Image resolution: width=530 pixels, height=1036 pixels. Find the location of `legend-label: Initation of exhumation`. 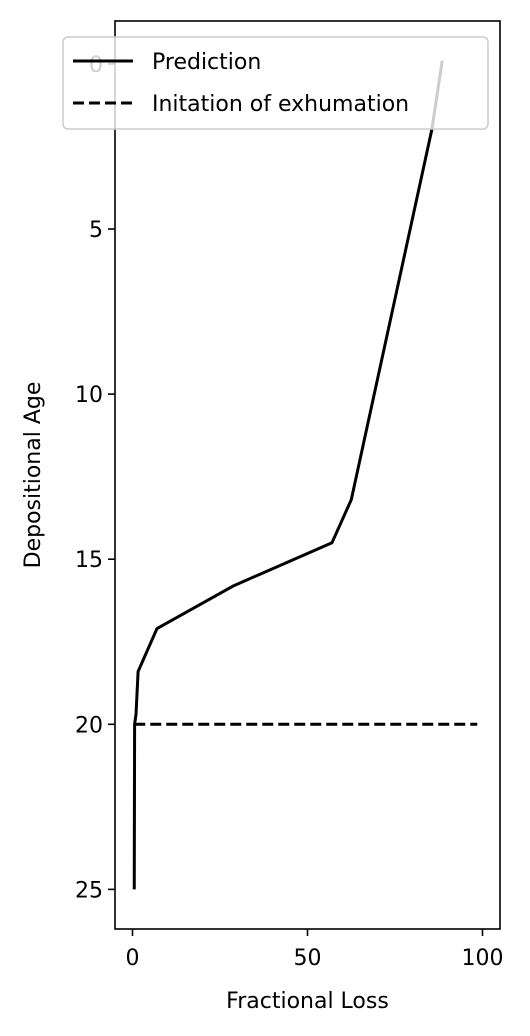

legend-label: Initation of exhumation is located at coordinates (280, 104).